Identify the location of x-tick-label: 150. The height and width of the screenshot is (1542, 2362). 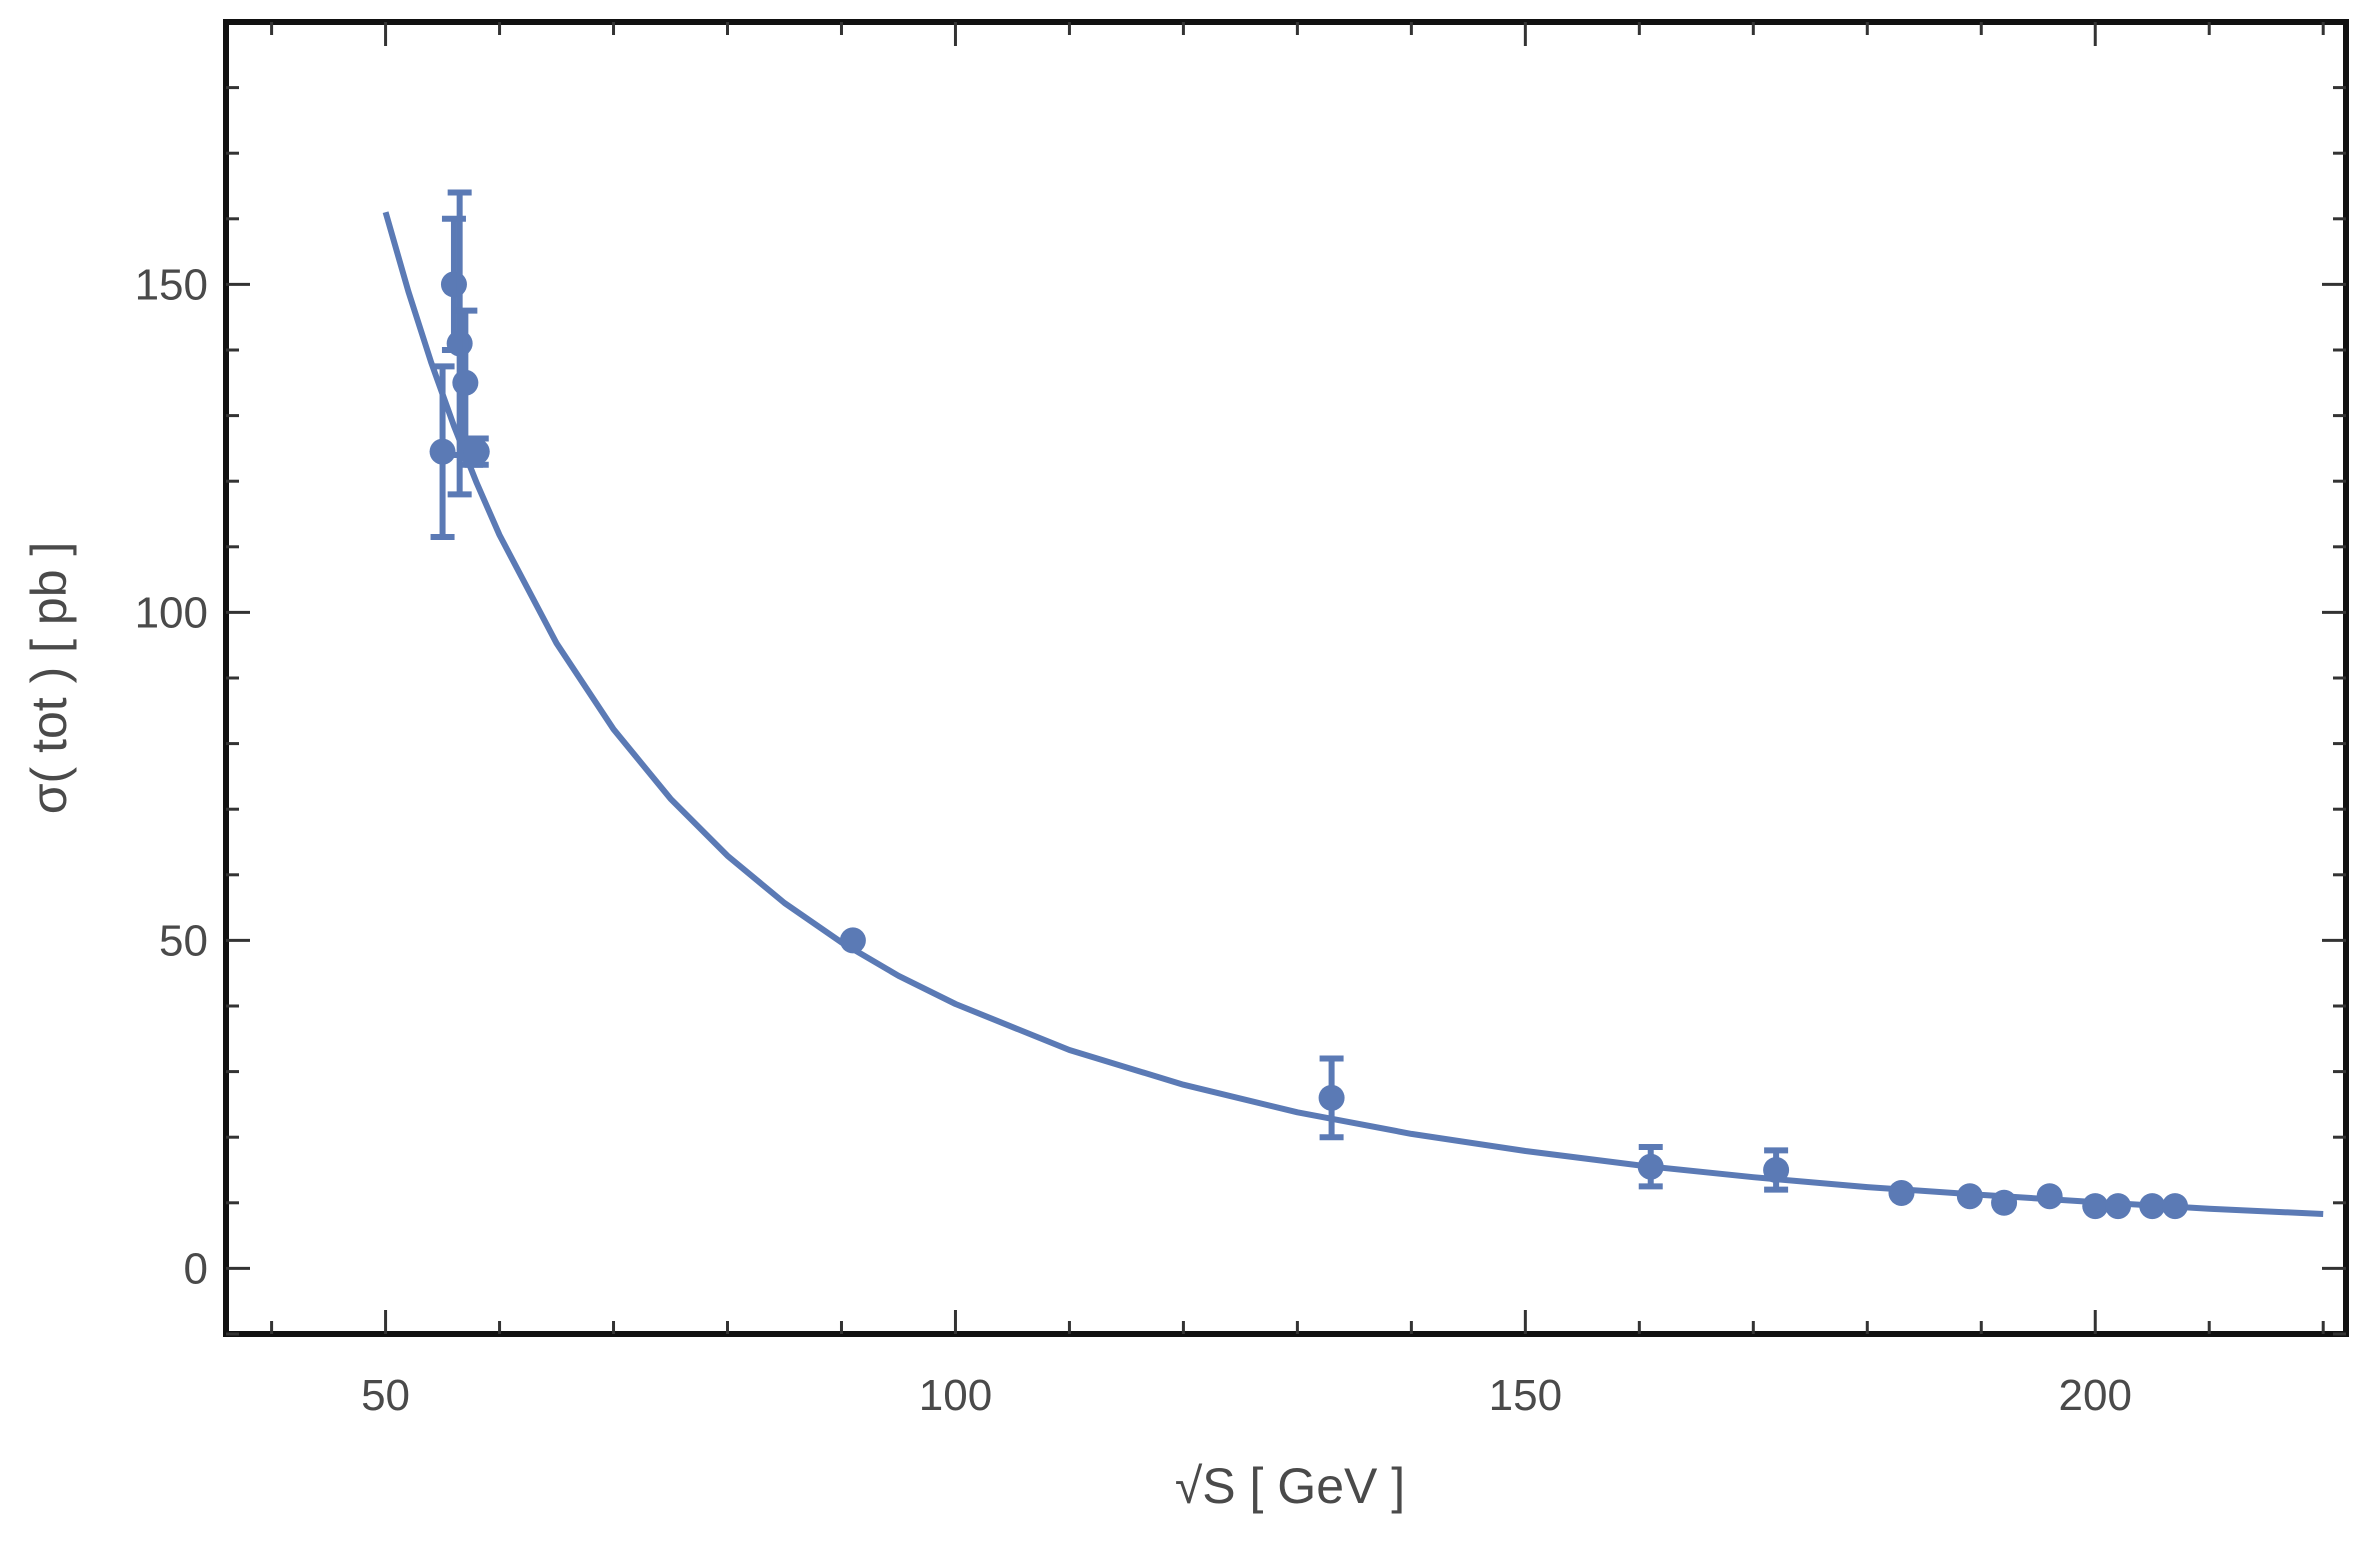
(1525, 1395).